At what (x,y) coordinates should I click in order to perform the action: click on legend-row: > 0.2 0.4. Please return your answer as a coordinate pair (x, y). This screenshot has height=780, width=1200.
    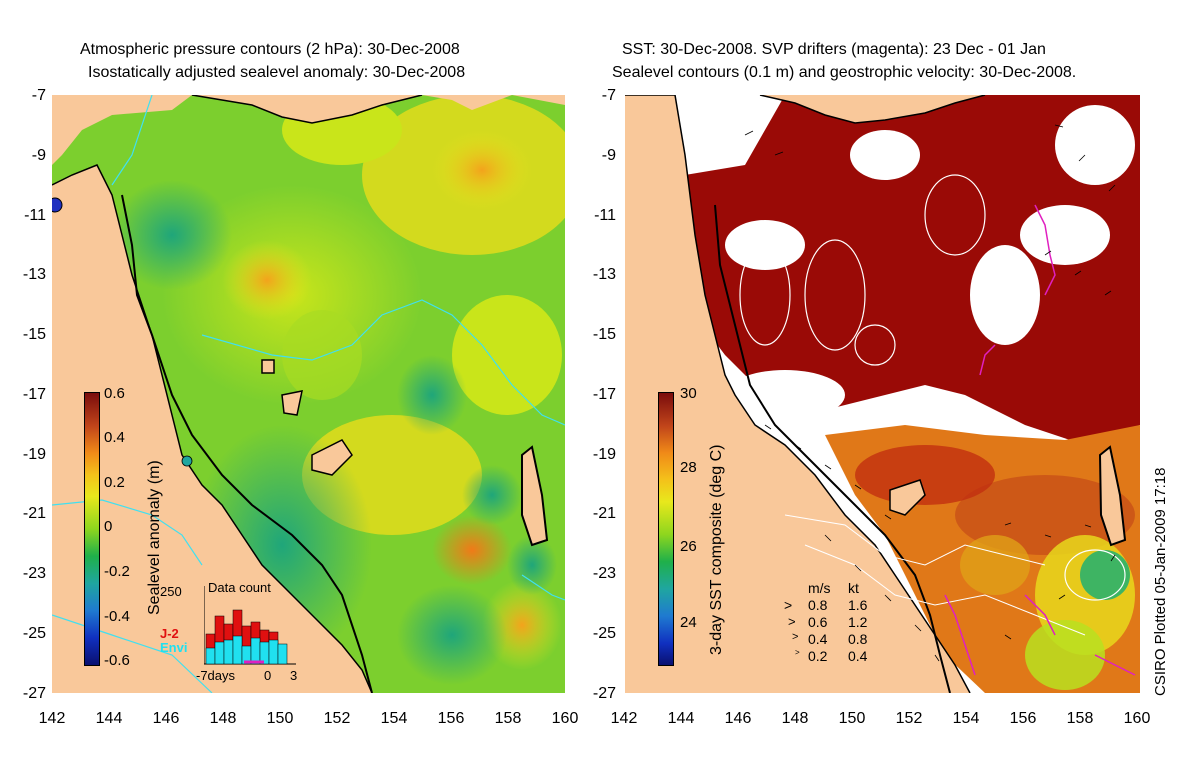
    Looking at the image, I should click on (831, 656).